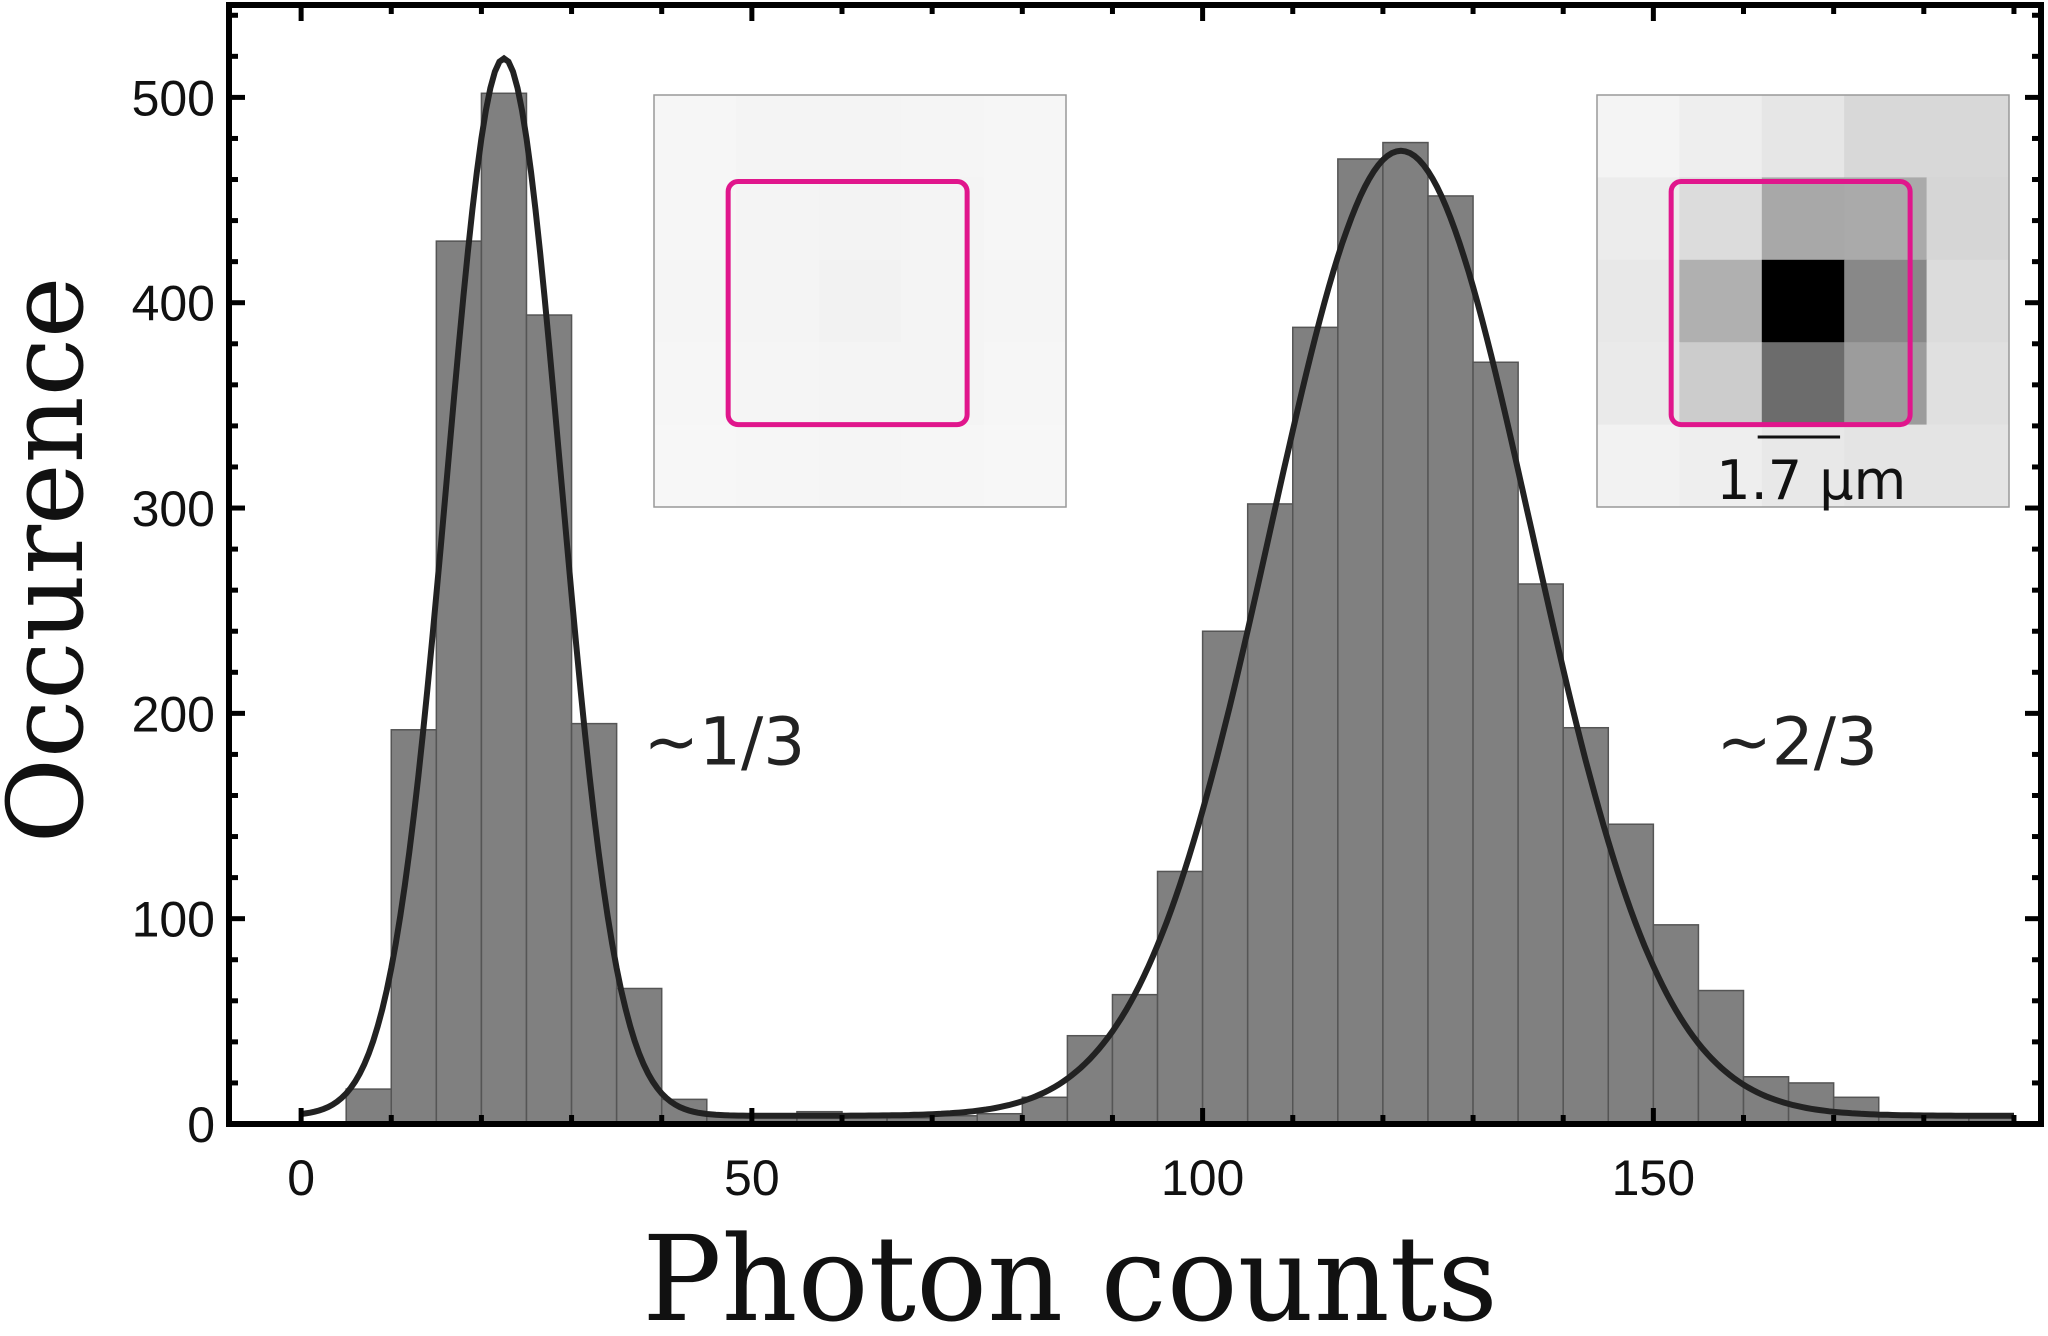 This screenshot has height=1336, width=2048. I want to click on y-tick-label: 500, so click(173, 98).